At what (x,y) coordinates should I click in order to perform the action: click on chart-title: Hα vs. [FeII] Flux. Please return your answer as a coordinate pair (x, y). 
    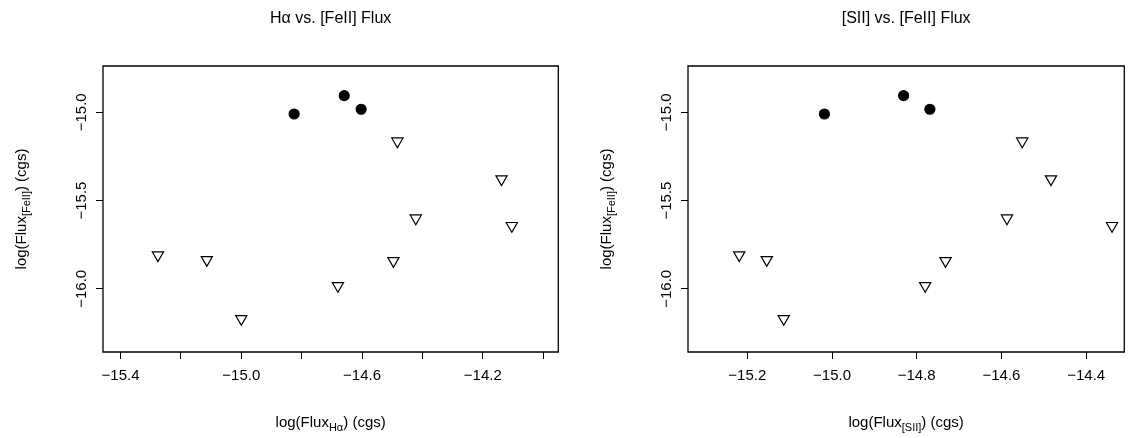
    Looking at the image, I should click on (331, 18).